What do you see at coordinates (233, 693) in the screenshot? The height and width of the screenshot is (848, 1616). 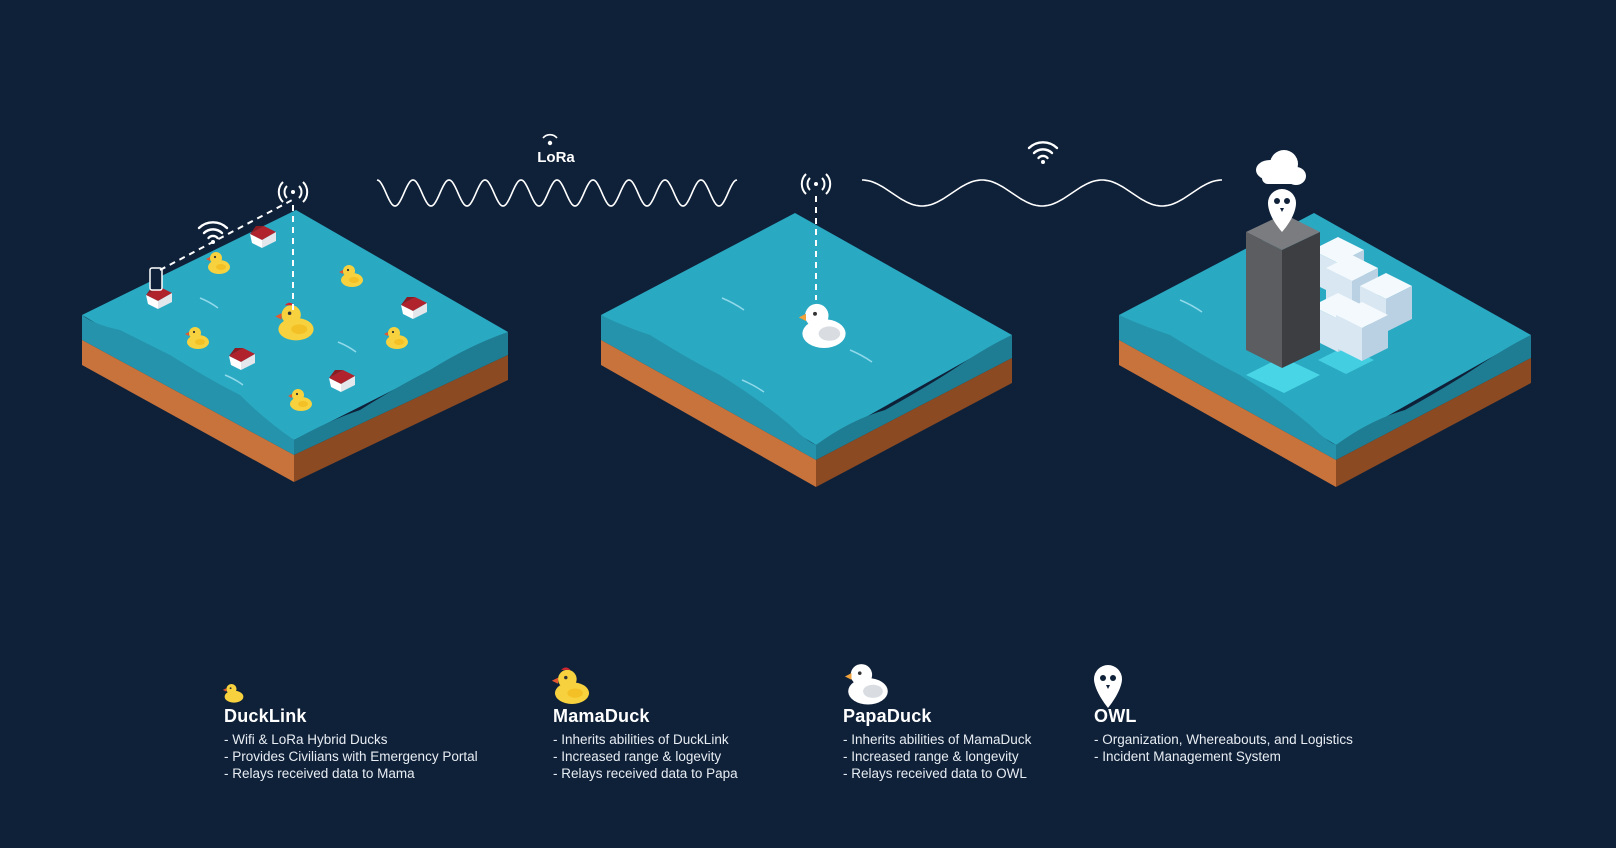 I see `ducklink-legend-icon` at bounding box center [233, 693].